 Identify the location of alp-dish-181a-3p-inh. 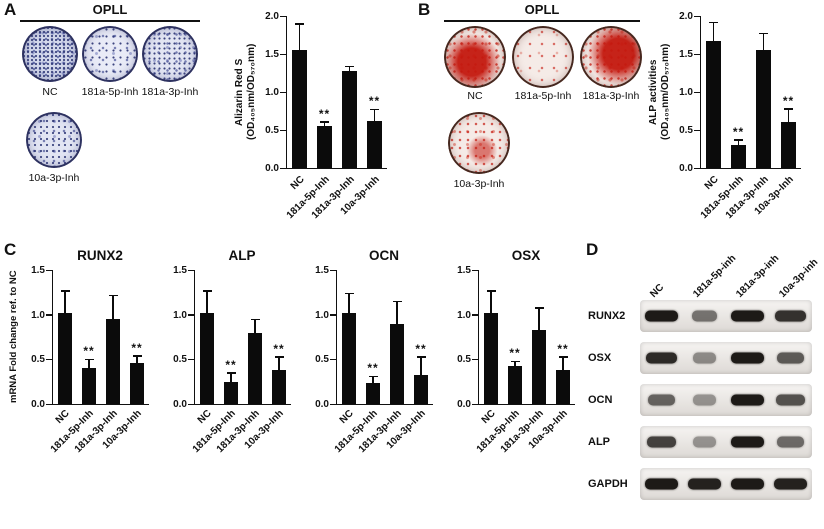
(611, 57).